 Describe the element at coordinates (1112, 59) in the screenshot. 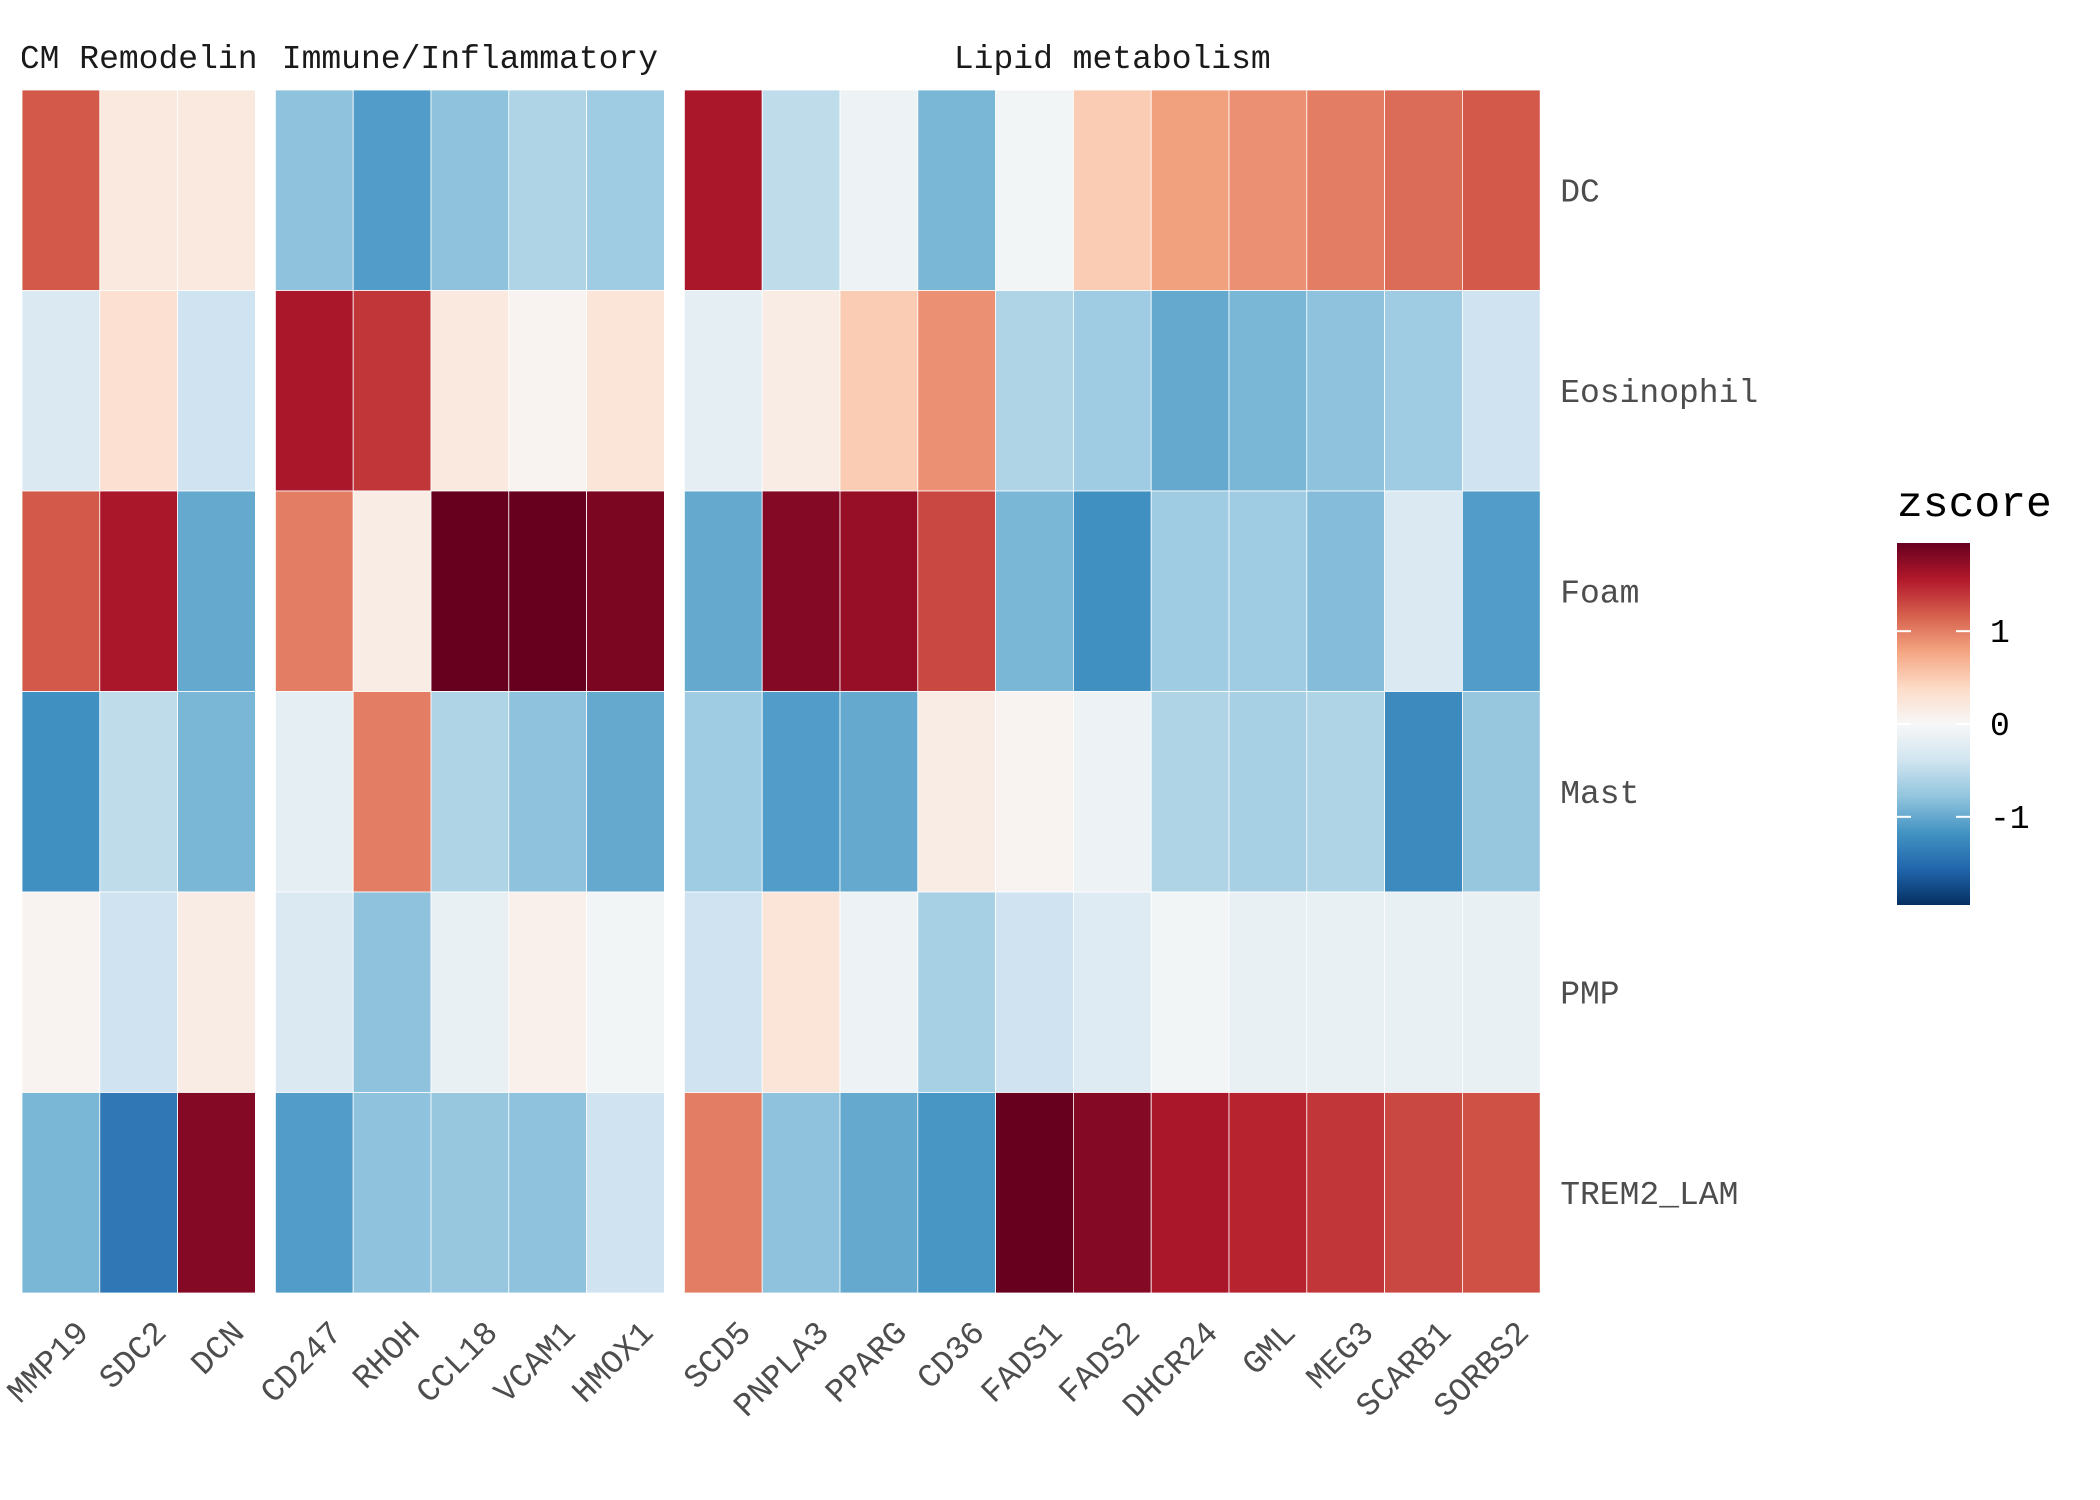

I see `facet-title: Lipid metabolism` at that location.